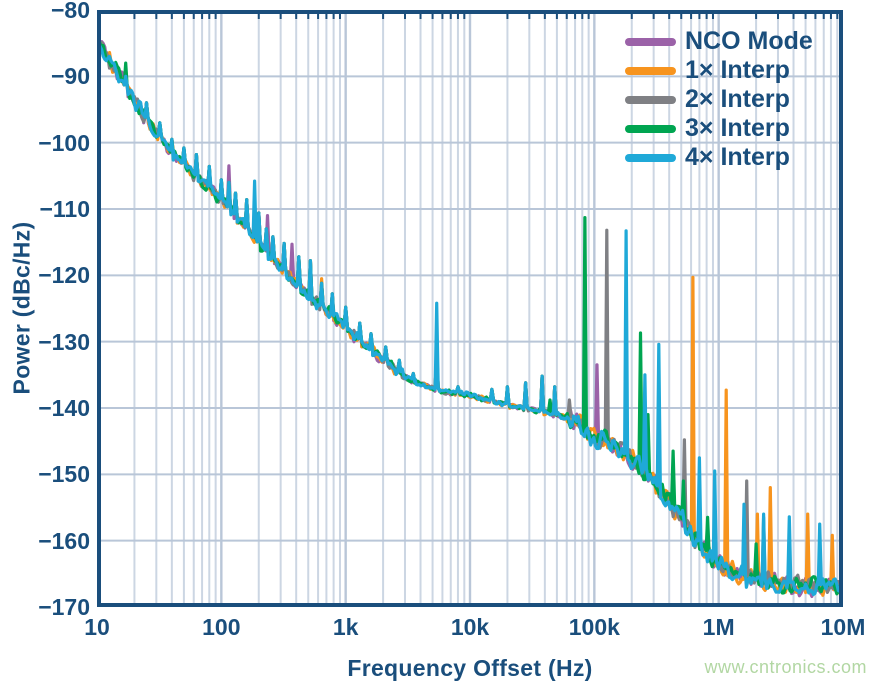 The image size is (872, 689). Describe the element at coordinates (650, 41) in the screenshot. I see `nco-mode-line-swatch` at that location.